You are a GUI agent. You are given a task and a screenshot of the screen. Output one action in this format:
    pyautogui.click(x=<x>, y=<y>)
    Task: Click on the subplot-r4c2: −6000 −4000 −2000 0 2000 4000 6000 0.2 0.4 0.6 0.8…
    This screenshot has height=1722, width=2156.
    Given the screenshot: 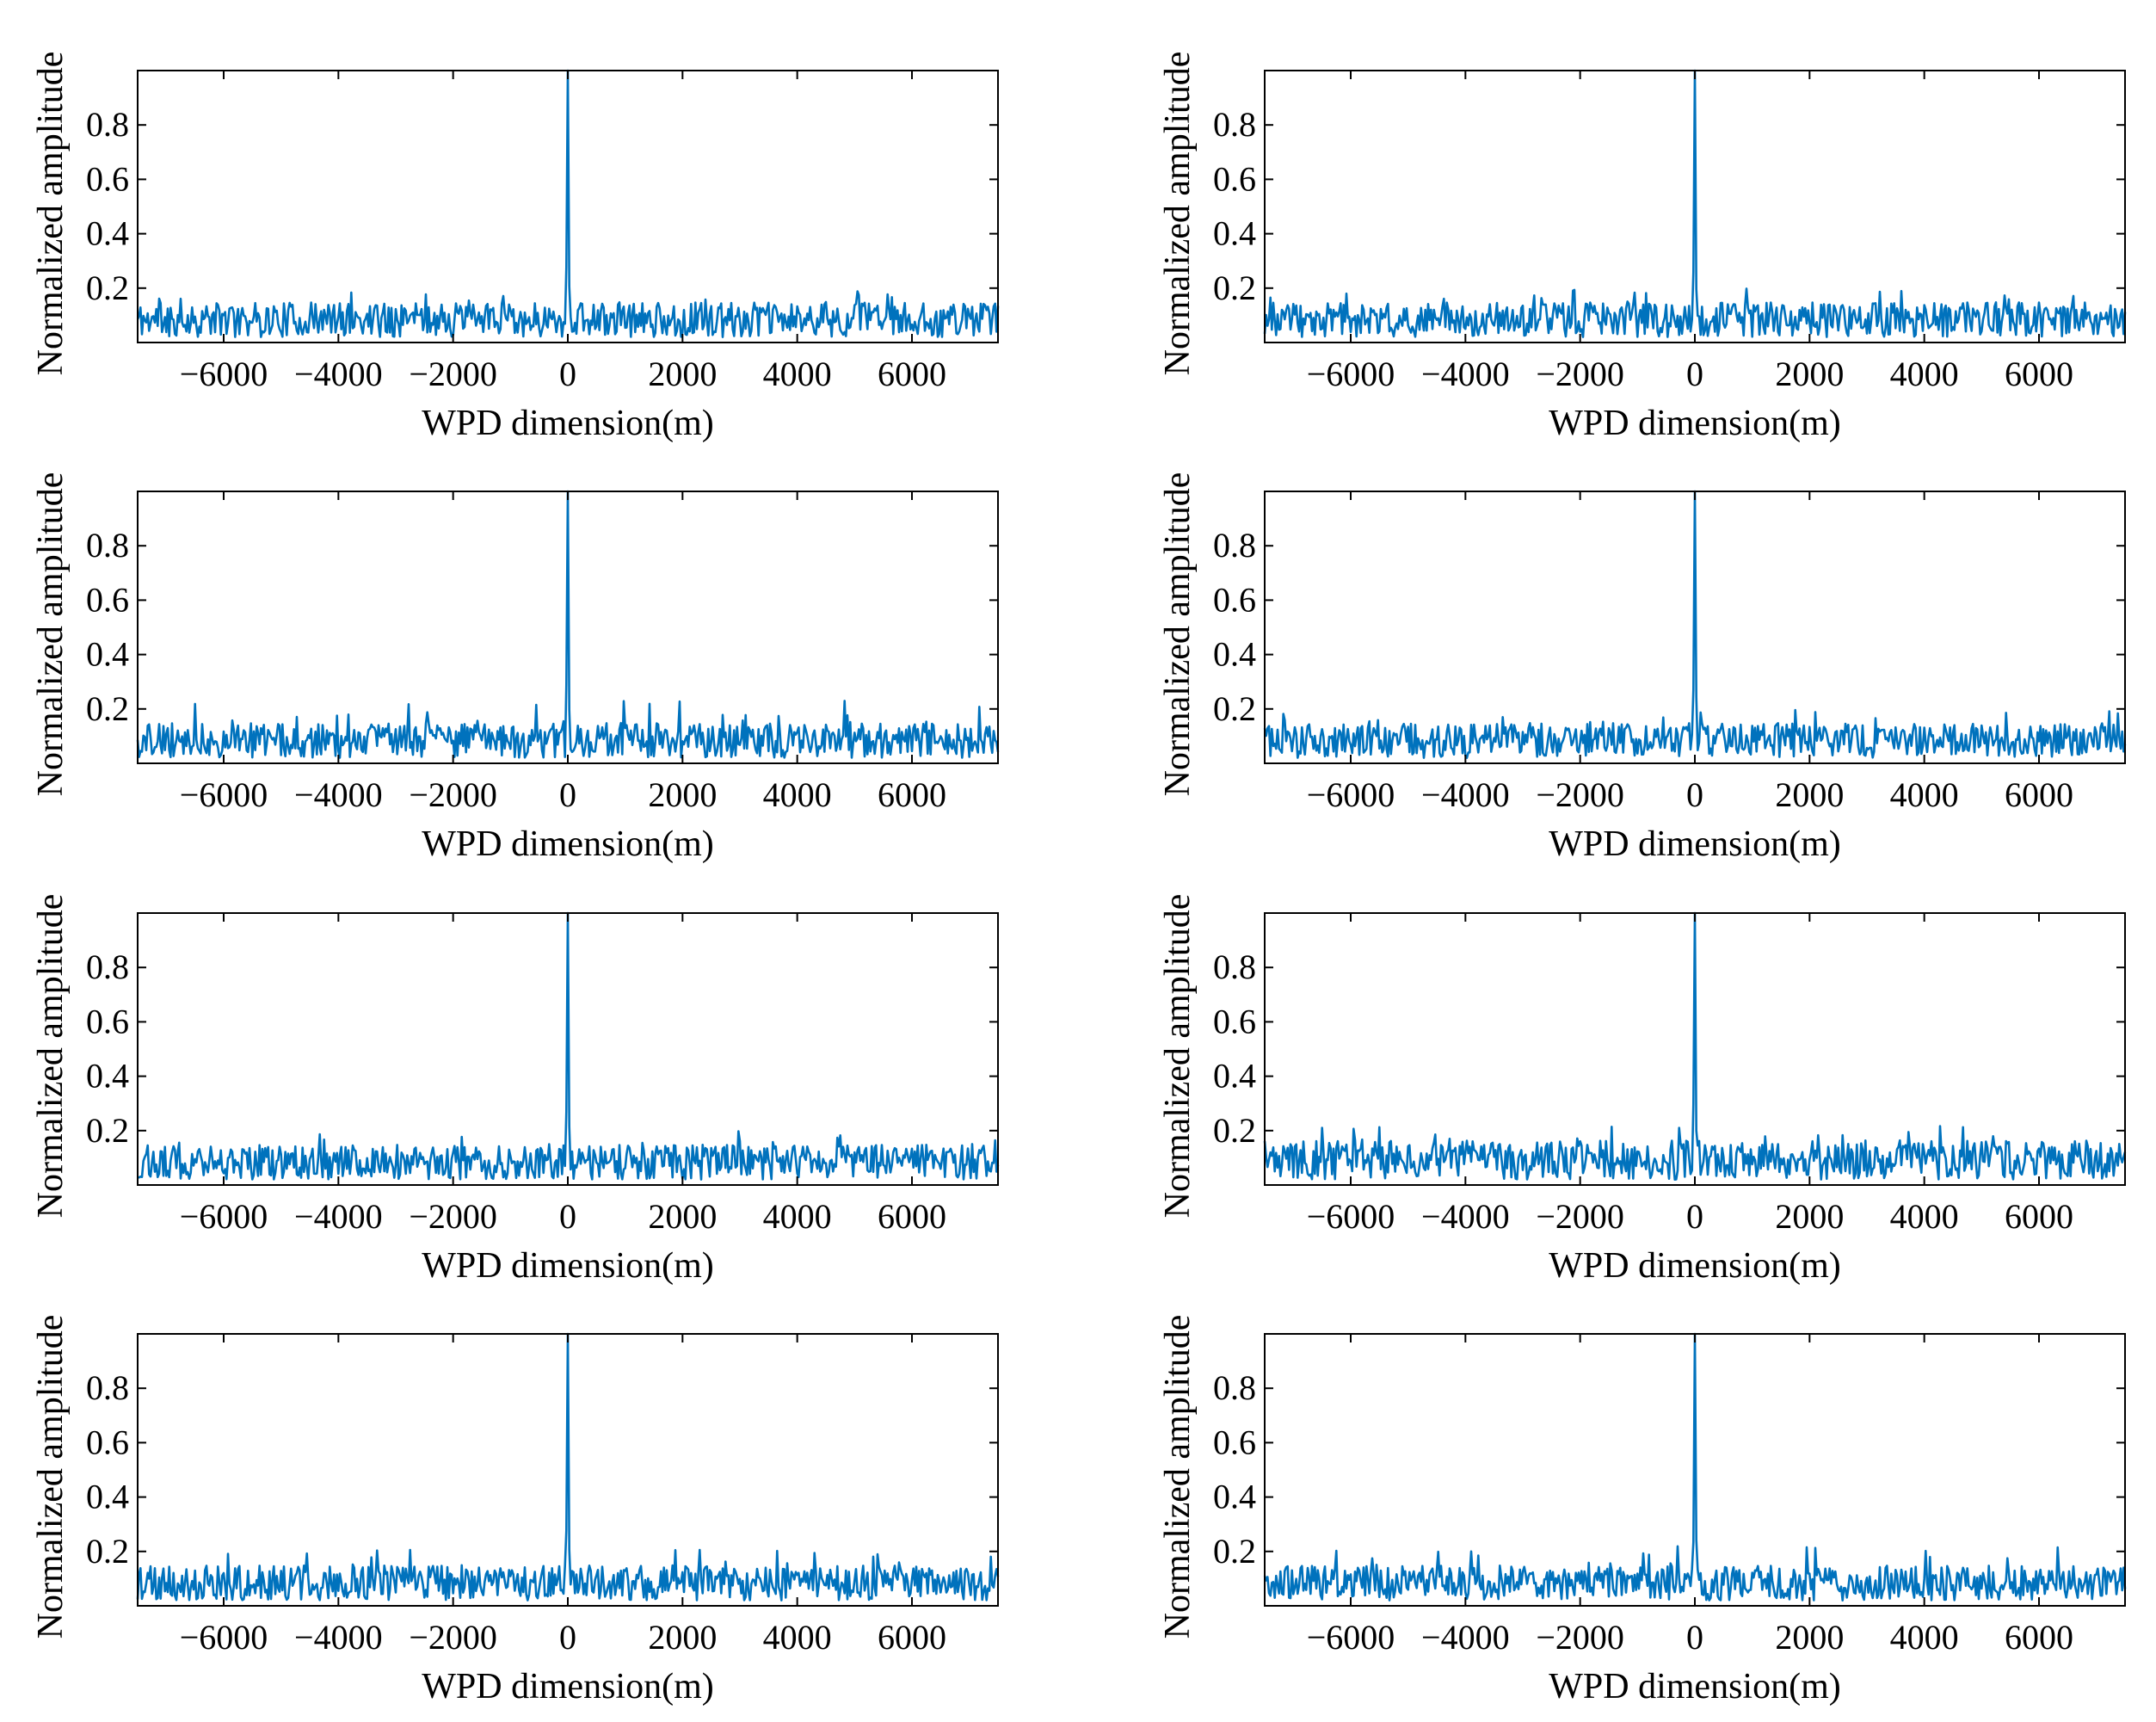 What is the action you would take?
    pyautogui.click(x=1643, y=1511)
    